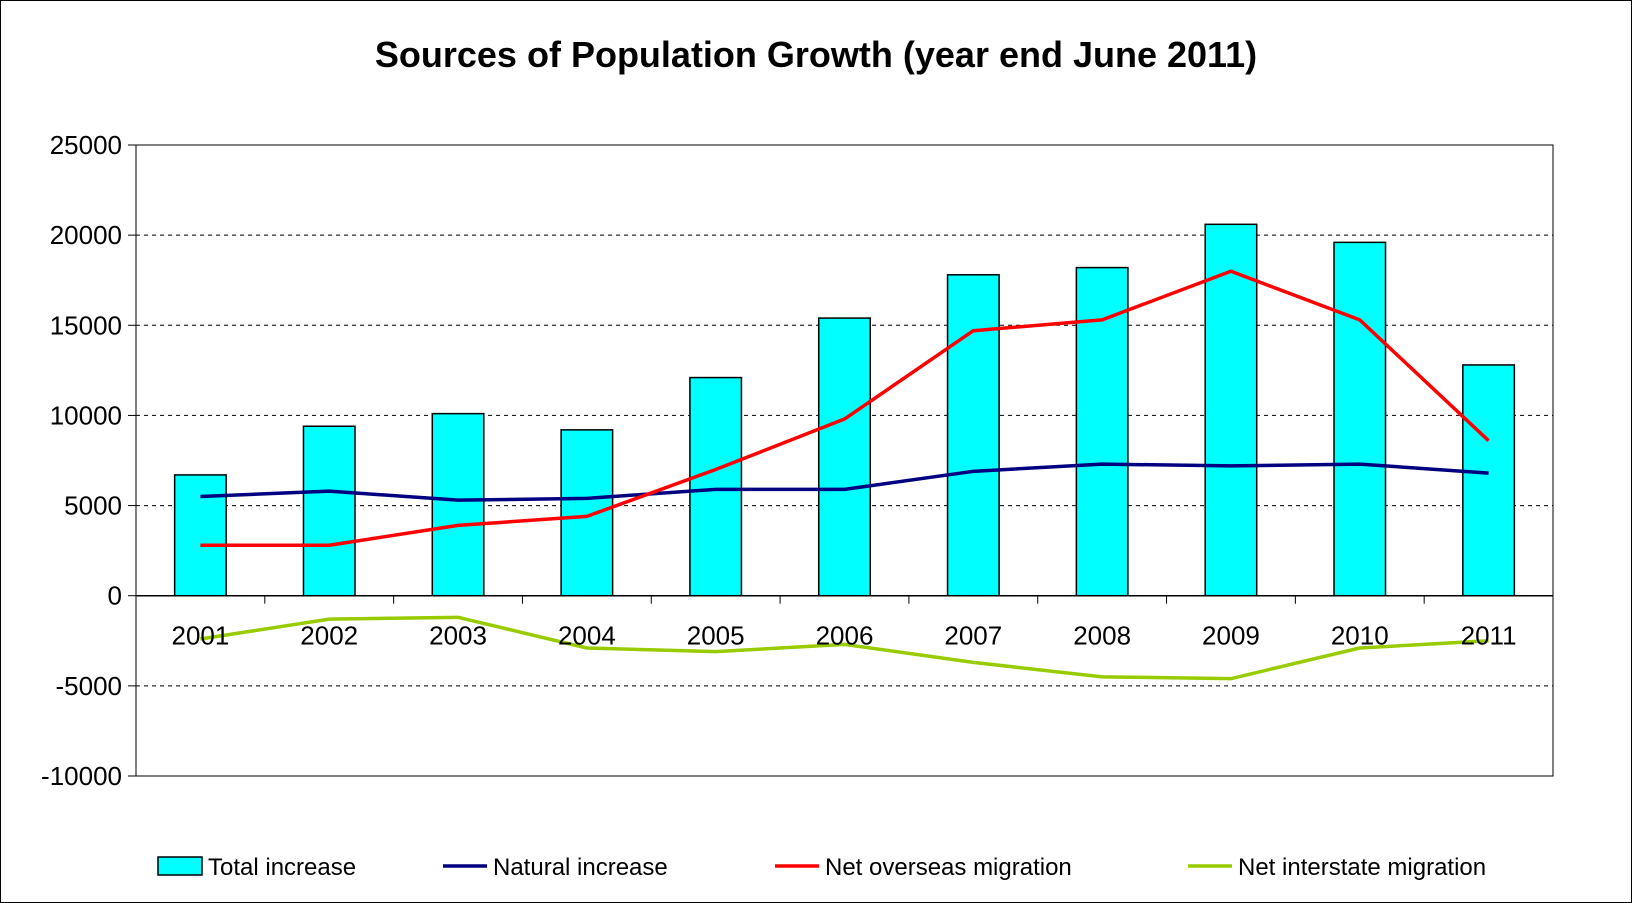 The width and height of the screenshot is (1632, 903). What do you see at coordinates (86, 325) in the screenshot?
I see `y-tick-label: 15000` at bounding box center [86, 325].